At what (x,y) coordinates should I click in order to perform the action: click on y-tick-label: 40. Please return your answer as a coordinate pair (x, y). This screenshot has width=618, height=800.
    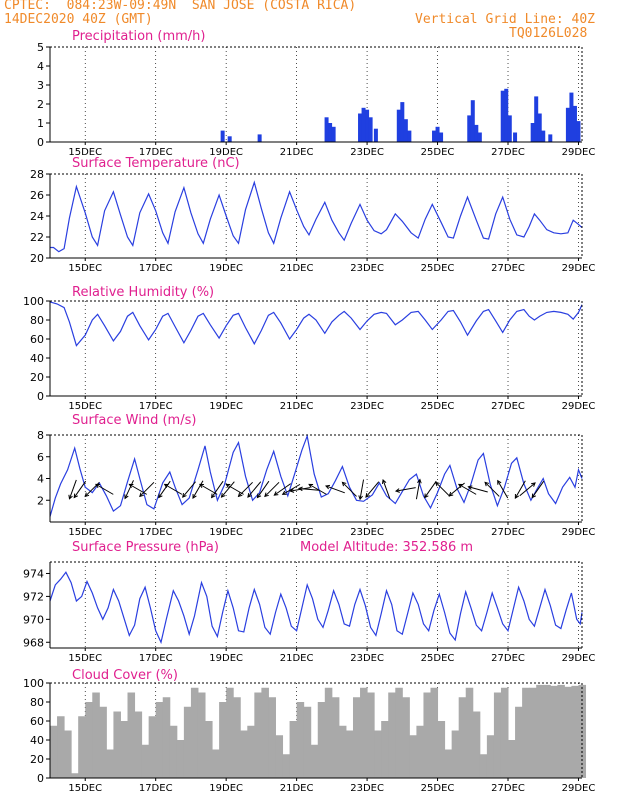
    Looking at the image, I should click on (37, 358).